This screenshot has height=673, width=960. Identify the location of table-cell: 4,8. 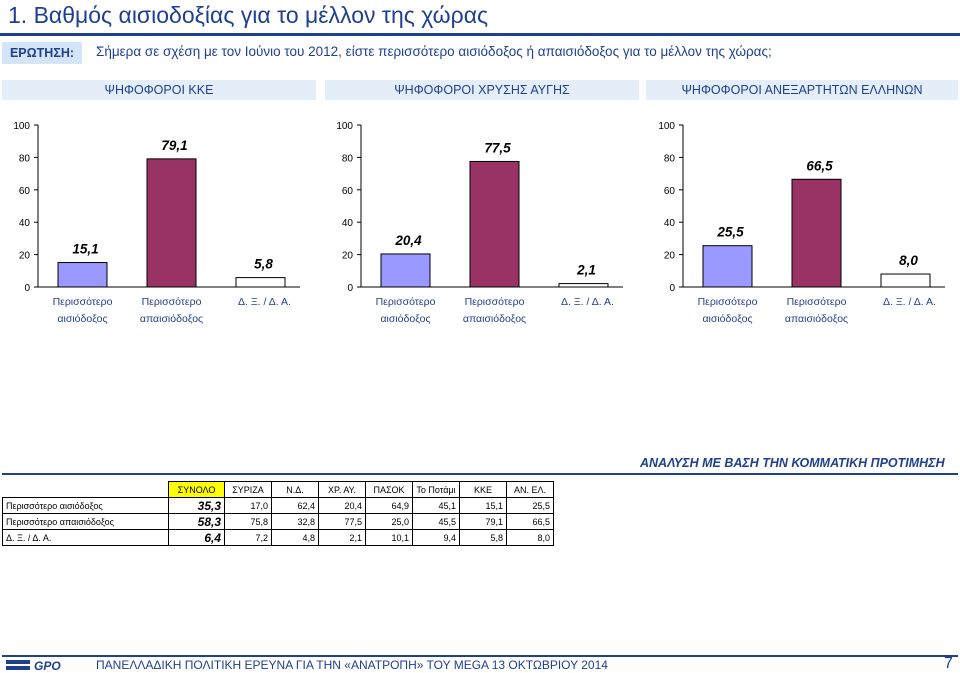
(295, 537).